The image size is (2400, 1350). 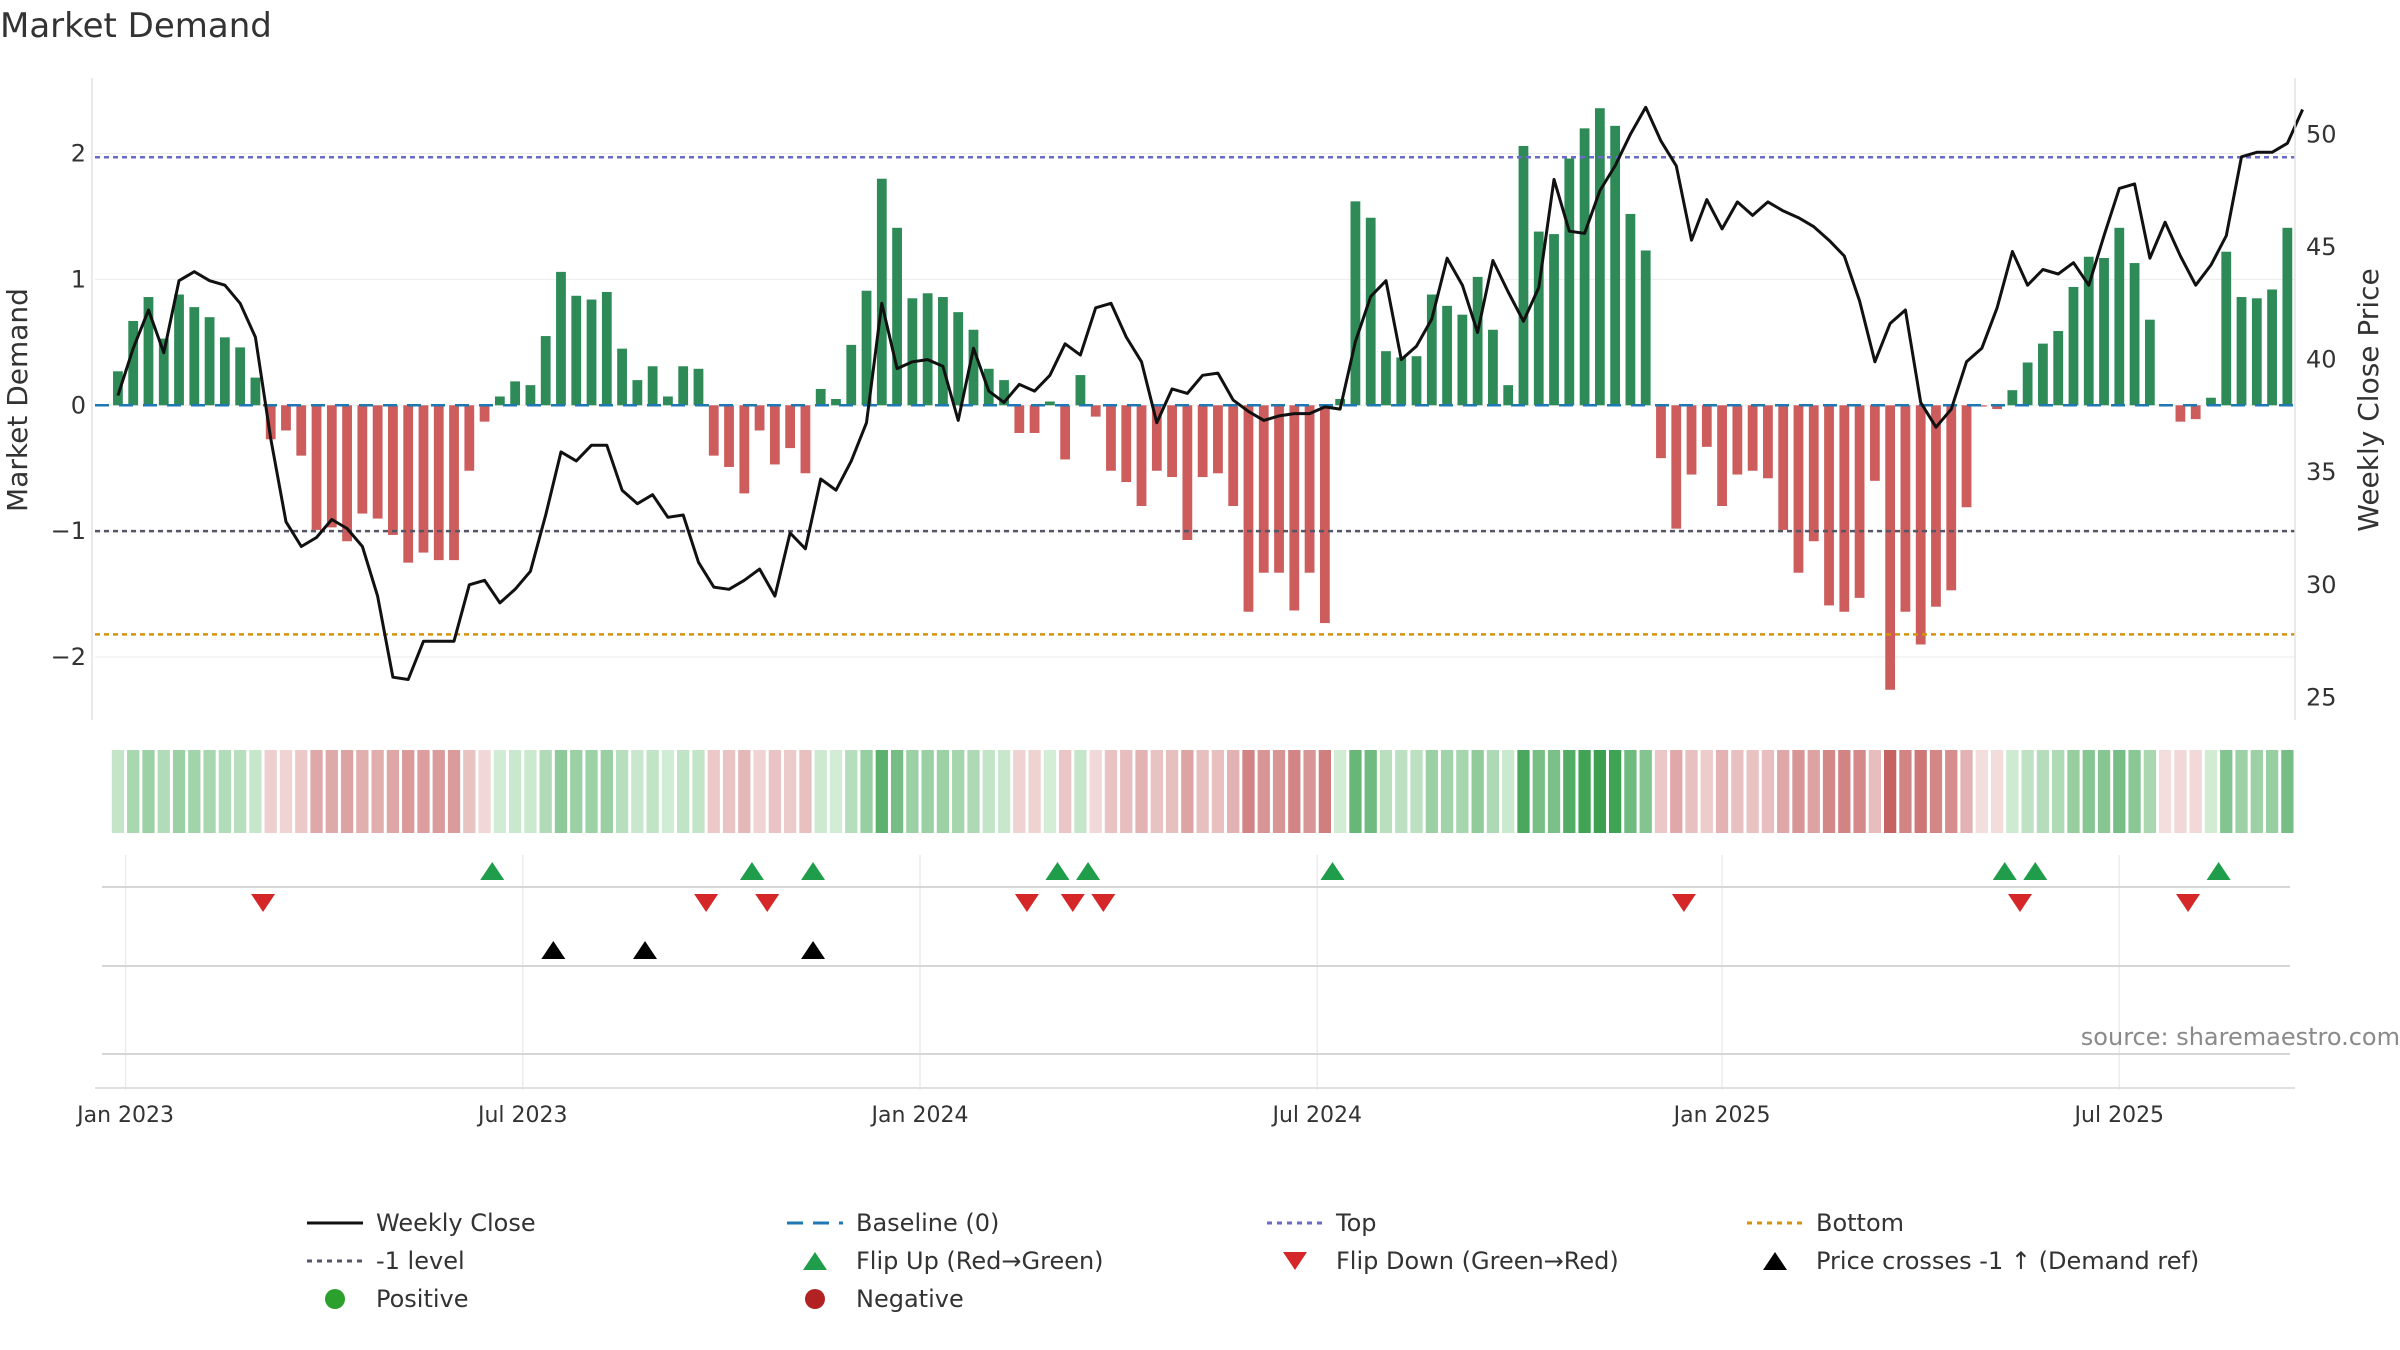 What do you see at coordinates (813, 950) in the screenshot?
I see `price-cross-marker` at bounding box center [813, 950].